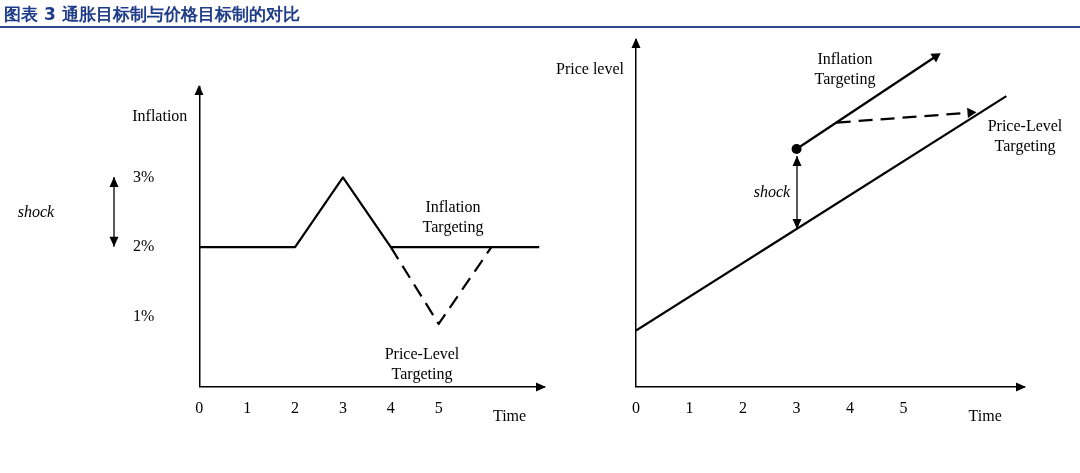 This screenshot has height=473, width=1080. I want to click on annotation: shock, so click(772, 192).